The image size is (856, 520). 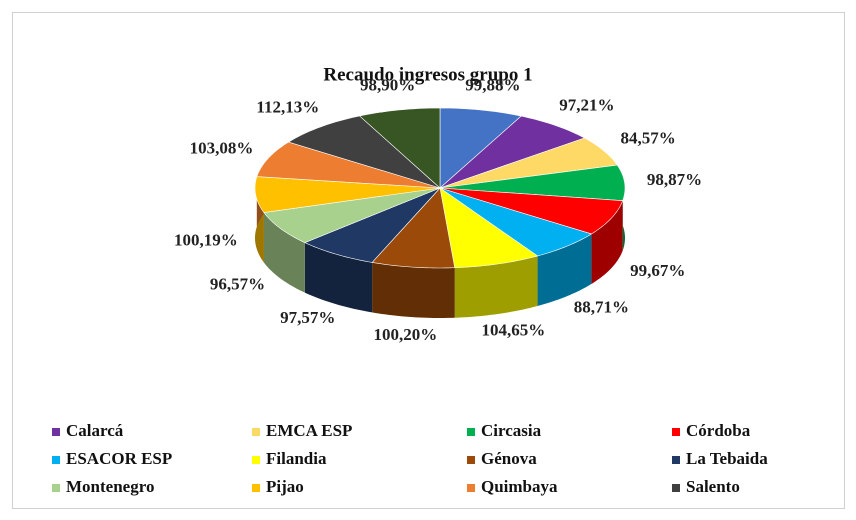 What do you see at coordinates (427, 74) in the screenshot?
I see `chart-title: Recaudo ingresos grupo 1` at bounding box center [427, 74].